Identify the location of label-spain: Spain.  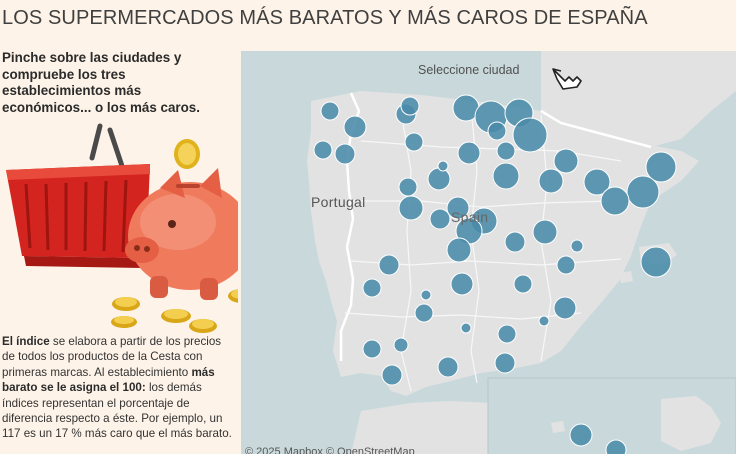
(470, 217).